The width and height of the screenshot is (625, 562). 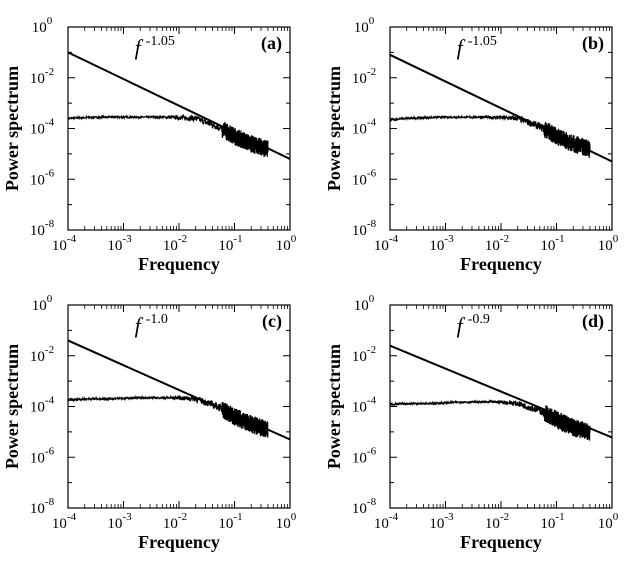 What do you see at coordinates (559, 239) in the screenshot?
I see `x-tick-label-exponent: -1` at bounding box center [559, 239].